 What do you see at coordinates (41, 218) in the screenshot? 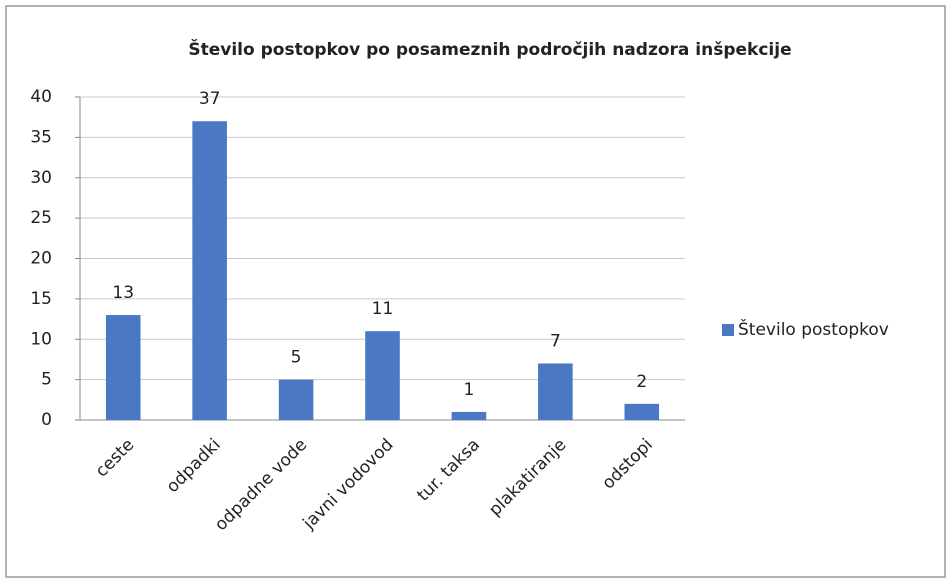
I see `y-tick-label: 25` at bounding box center [41, 218].